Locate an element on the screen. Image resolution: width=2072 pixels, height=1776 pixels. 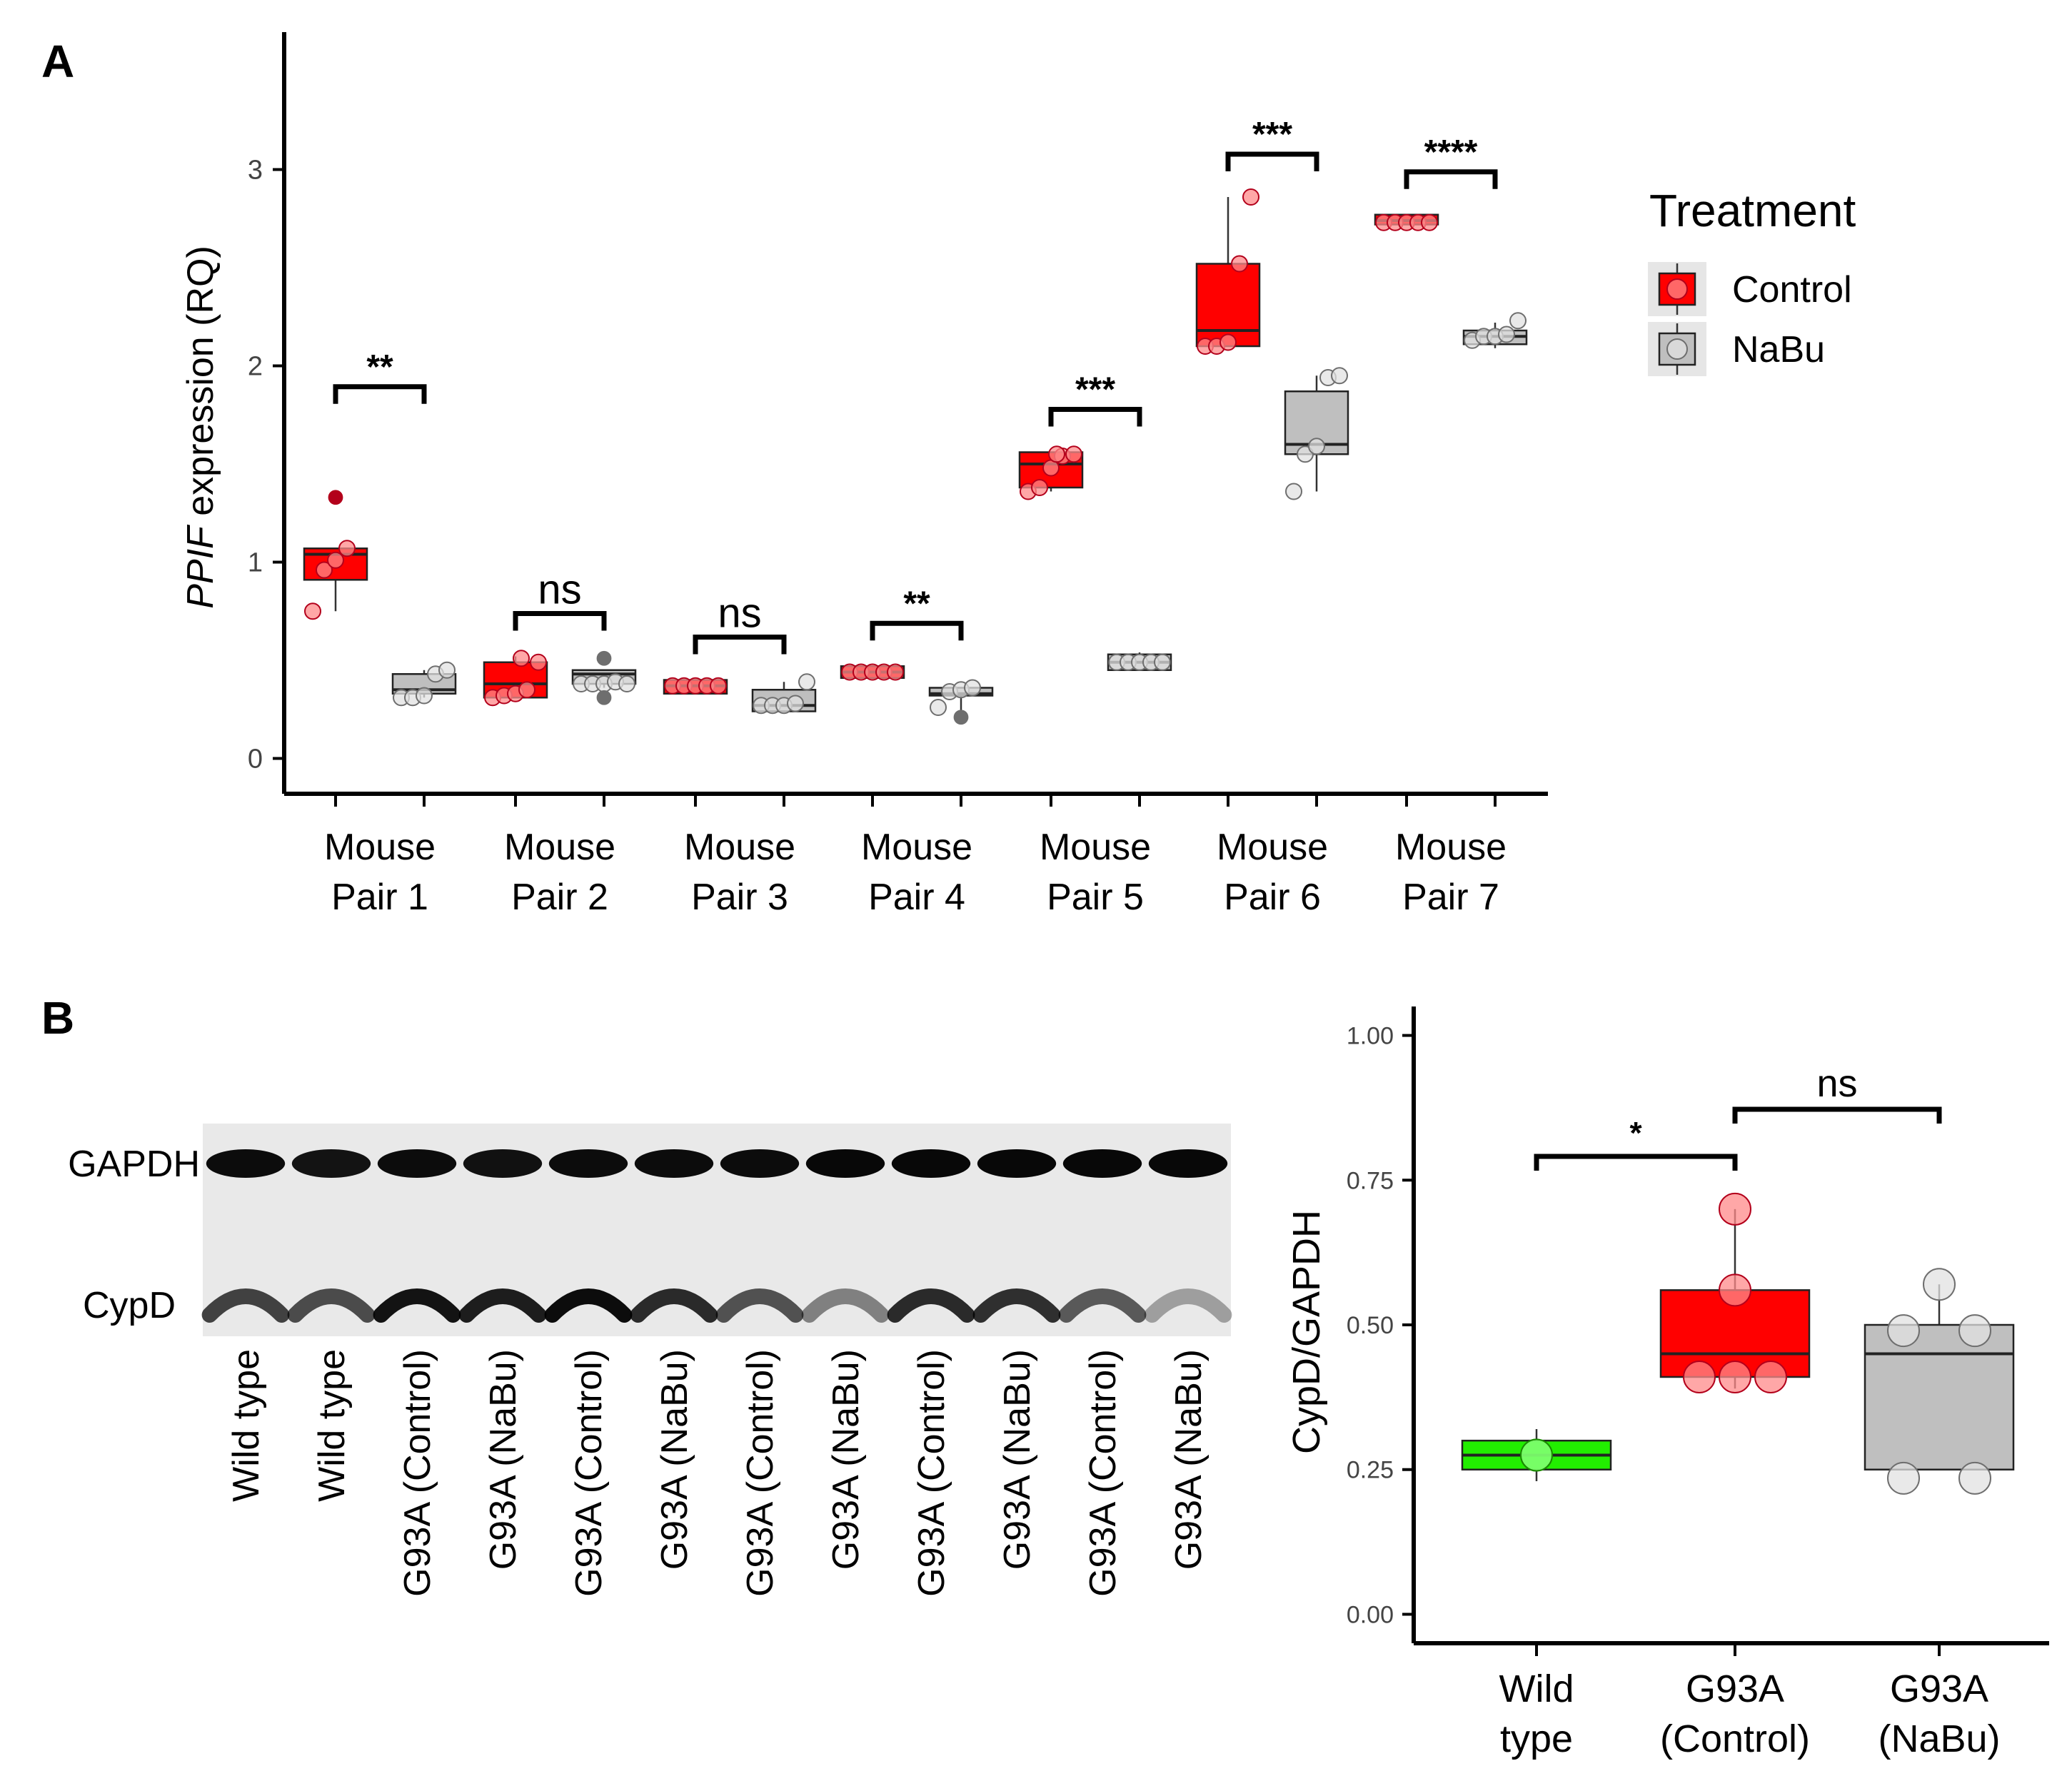
y-tick-label: 0.75 is located at coordinates (1370, 1180).